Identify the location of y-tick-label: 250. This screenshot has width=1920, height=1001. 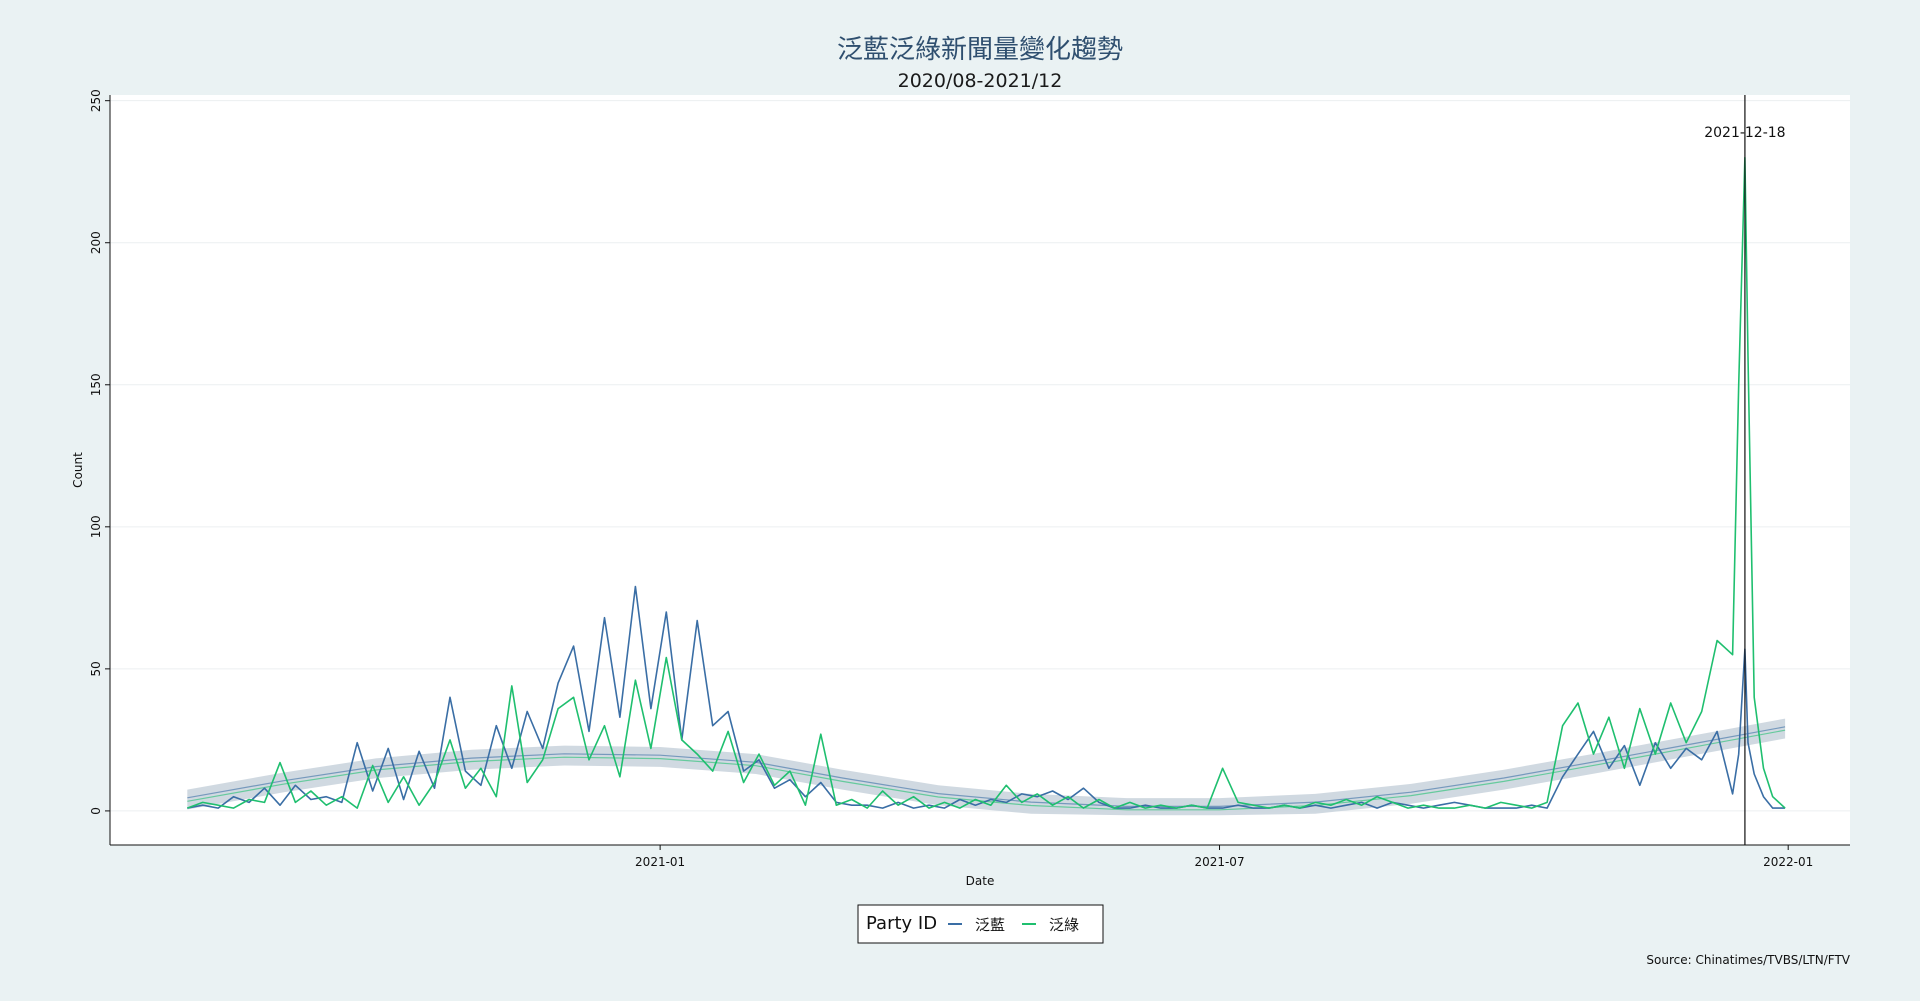
(96, 100).